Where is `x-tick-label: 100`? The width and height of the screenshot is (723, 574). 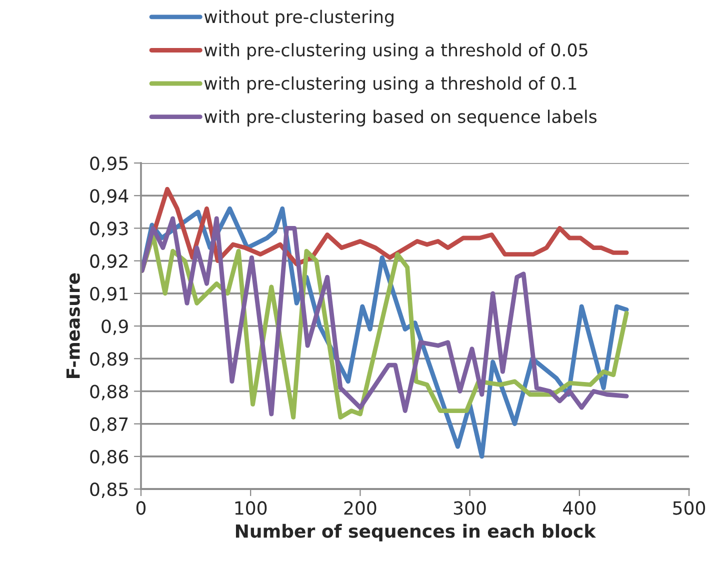
x-tick-label: 100 is located at coordinates (251, 508).